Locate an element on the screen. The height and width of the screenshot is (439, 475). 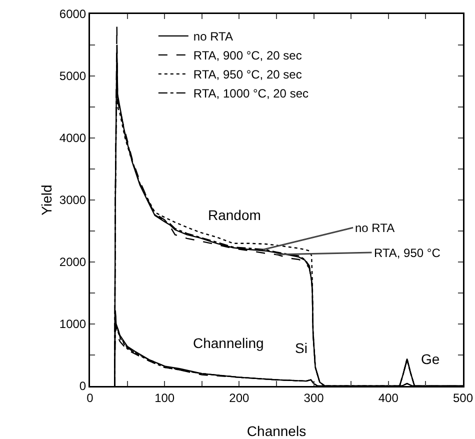
x-tick-label: 100 is located at coordinates (164, 397).